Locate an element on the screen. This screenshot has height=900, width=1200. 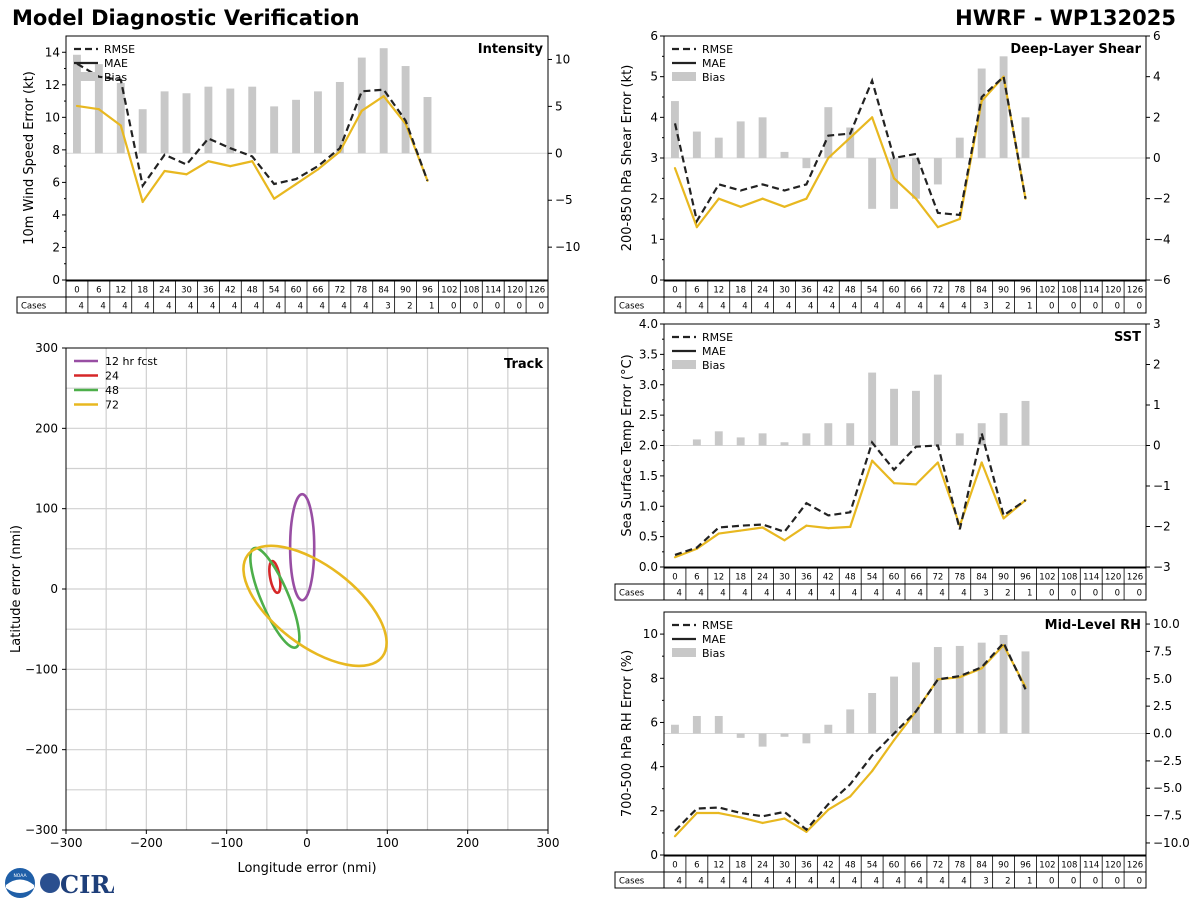
hour-cell: 24 is located at coordinates (762, 291).